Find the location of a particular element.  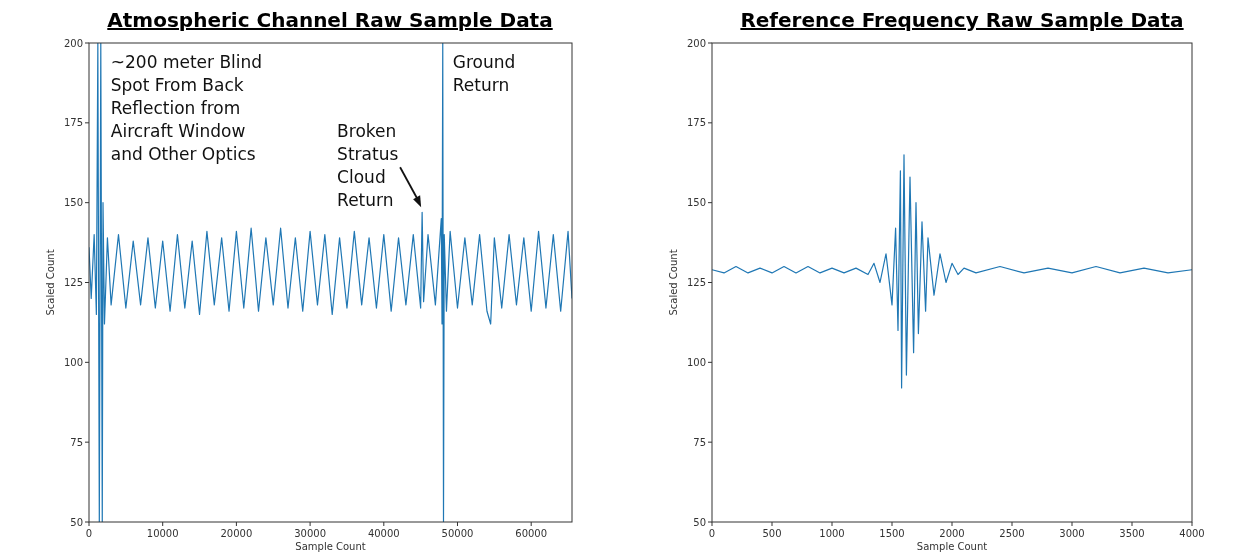

x-tick-label: 1500 is located at coordinates (892, 533).